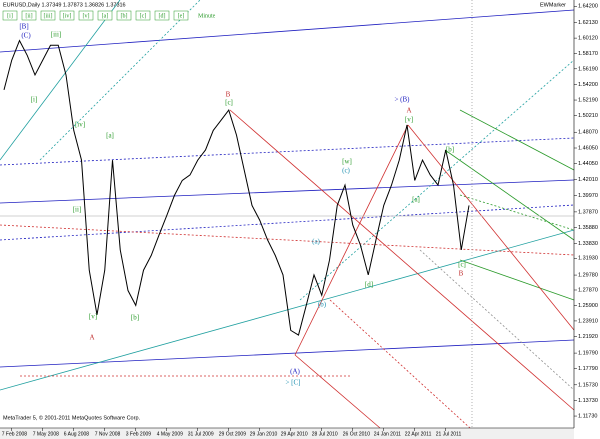 The width and height of the screenshot is (600, 439). I want to click on x-tick-label: 3 Feb 2009, so click(139, 434).